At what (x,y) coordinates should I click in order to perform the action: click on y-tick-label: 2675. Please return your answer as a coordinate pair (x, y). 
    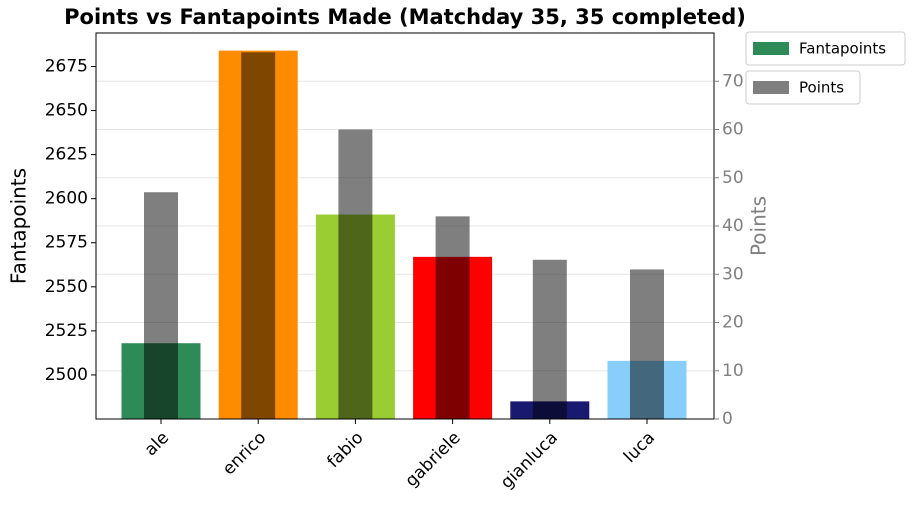
    Looking at the image, I should click on (66, 66).